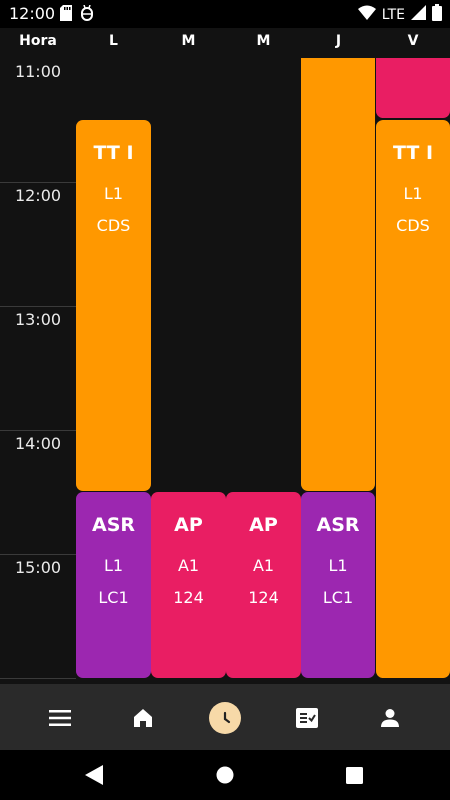  What do you see at coordinates (307, 718) in the screenshot?
I see `tasks-icon` at bounding box center [307, 718].